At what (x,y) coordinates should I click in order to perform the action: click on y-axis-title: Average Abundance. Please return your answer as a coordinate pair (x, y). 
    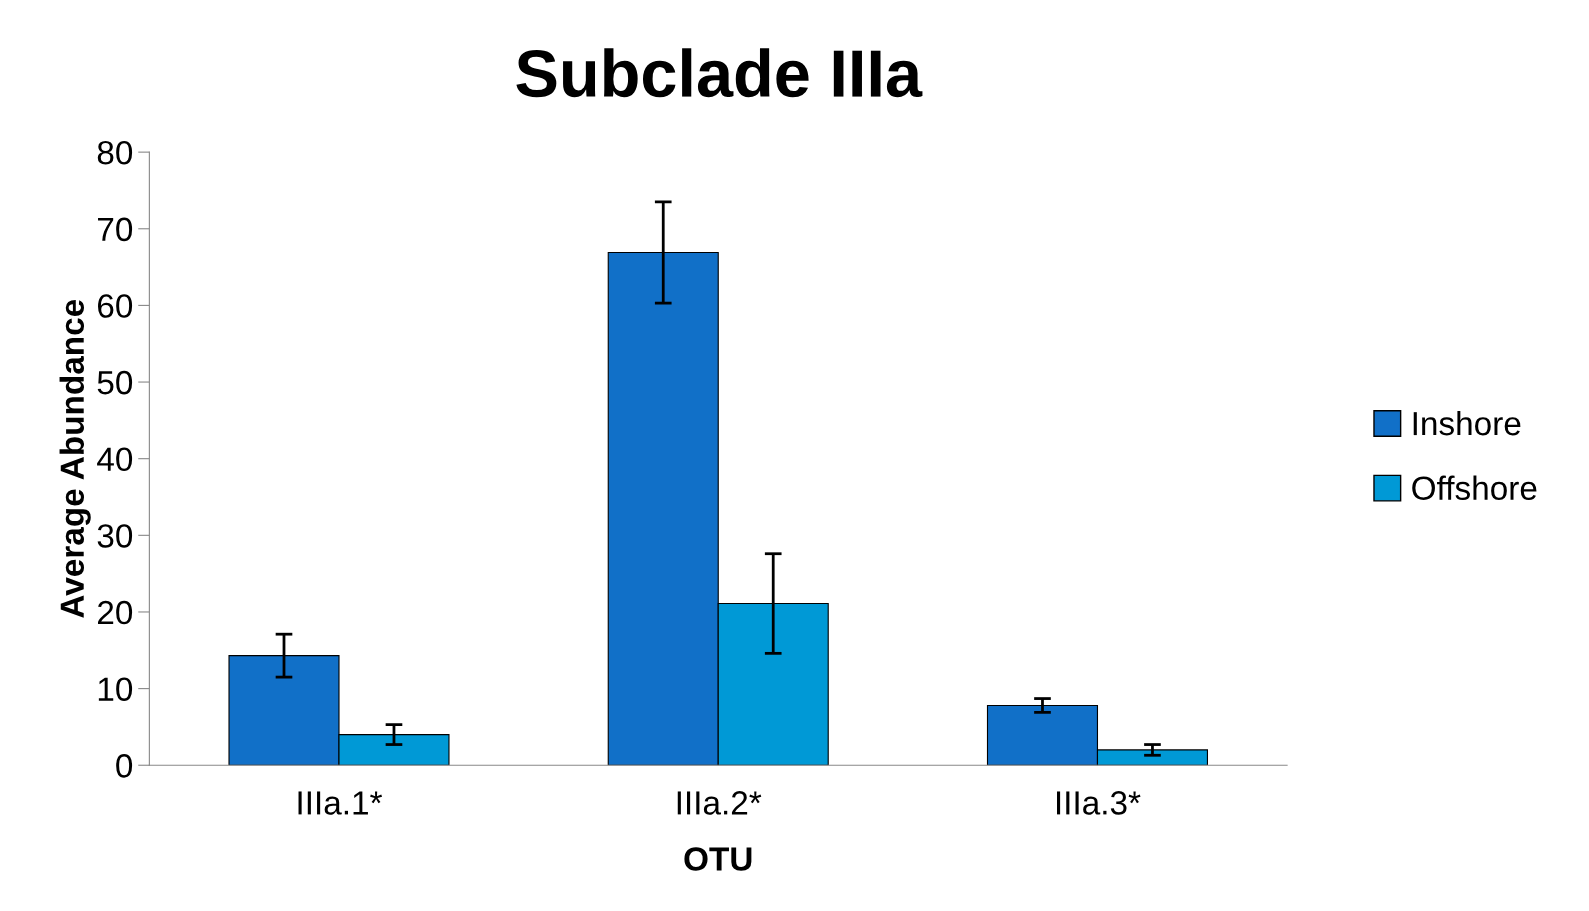
    Looking at the image, I should click on (75, 458).